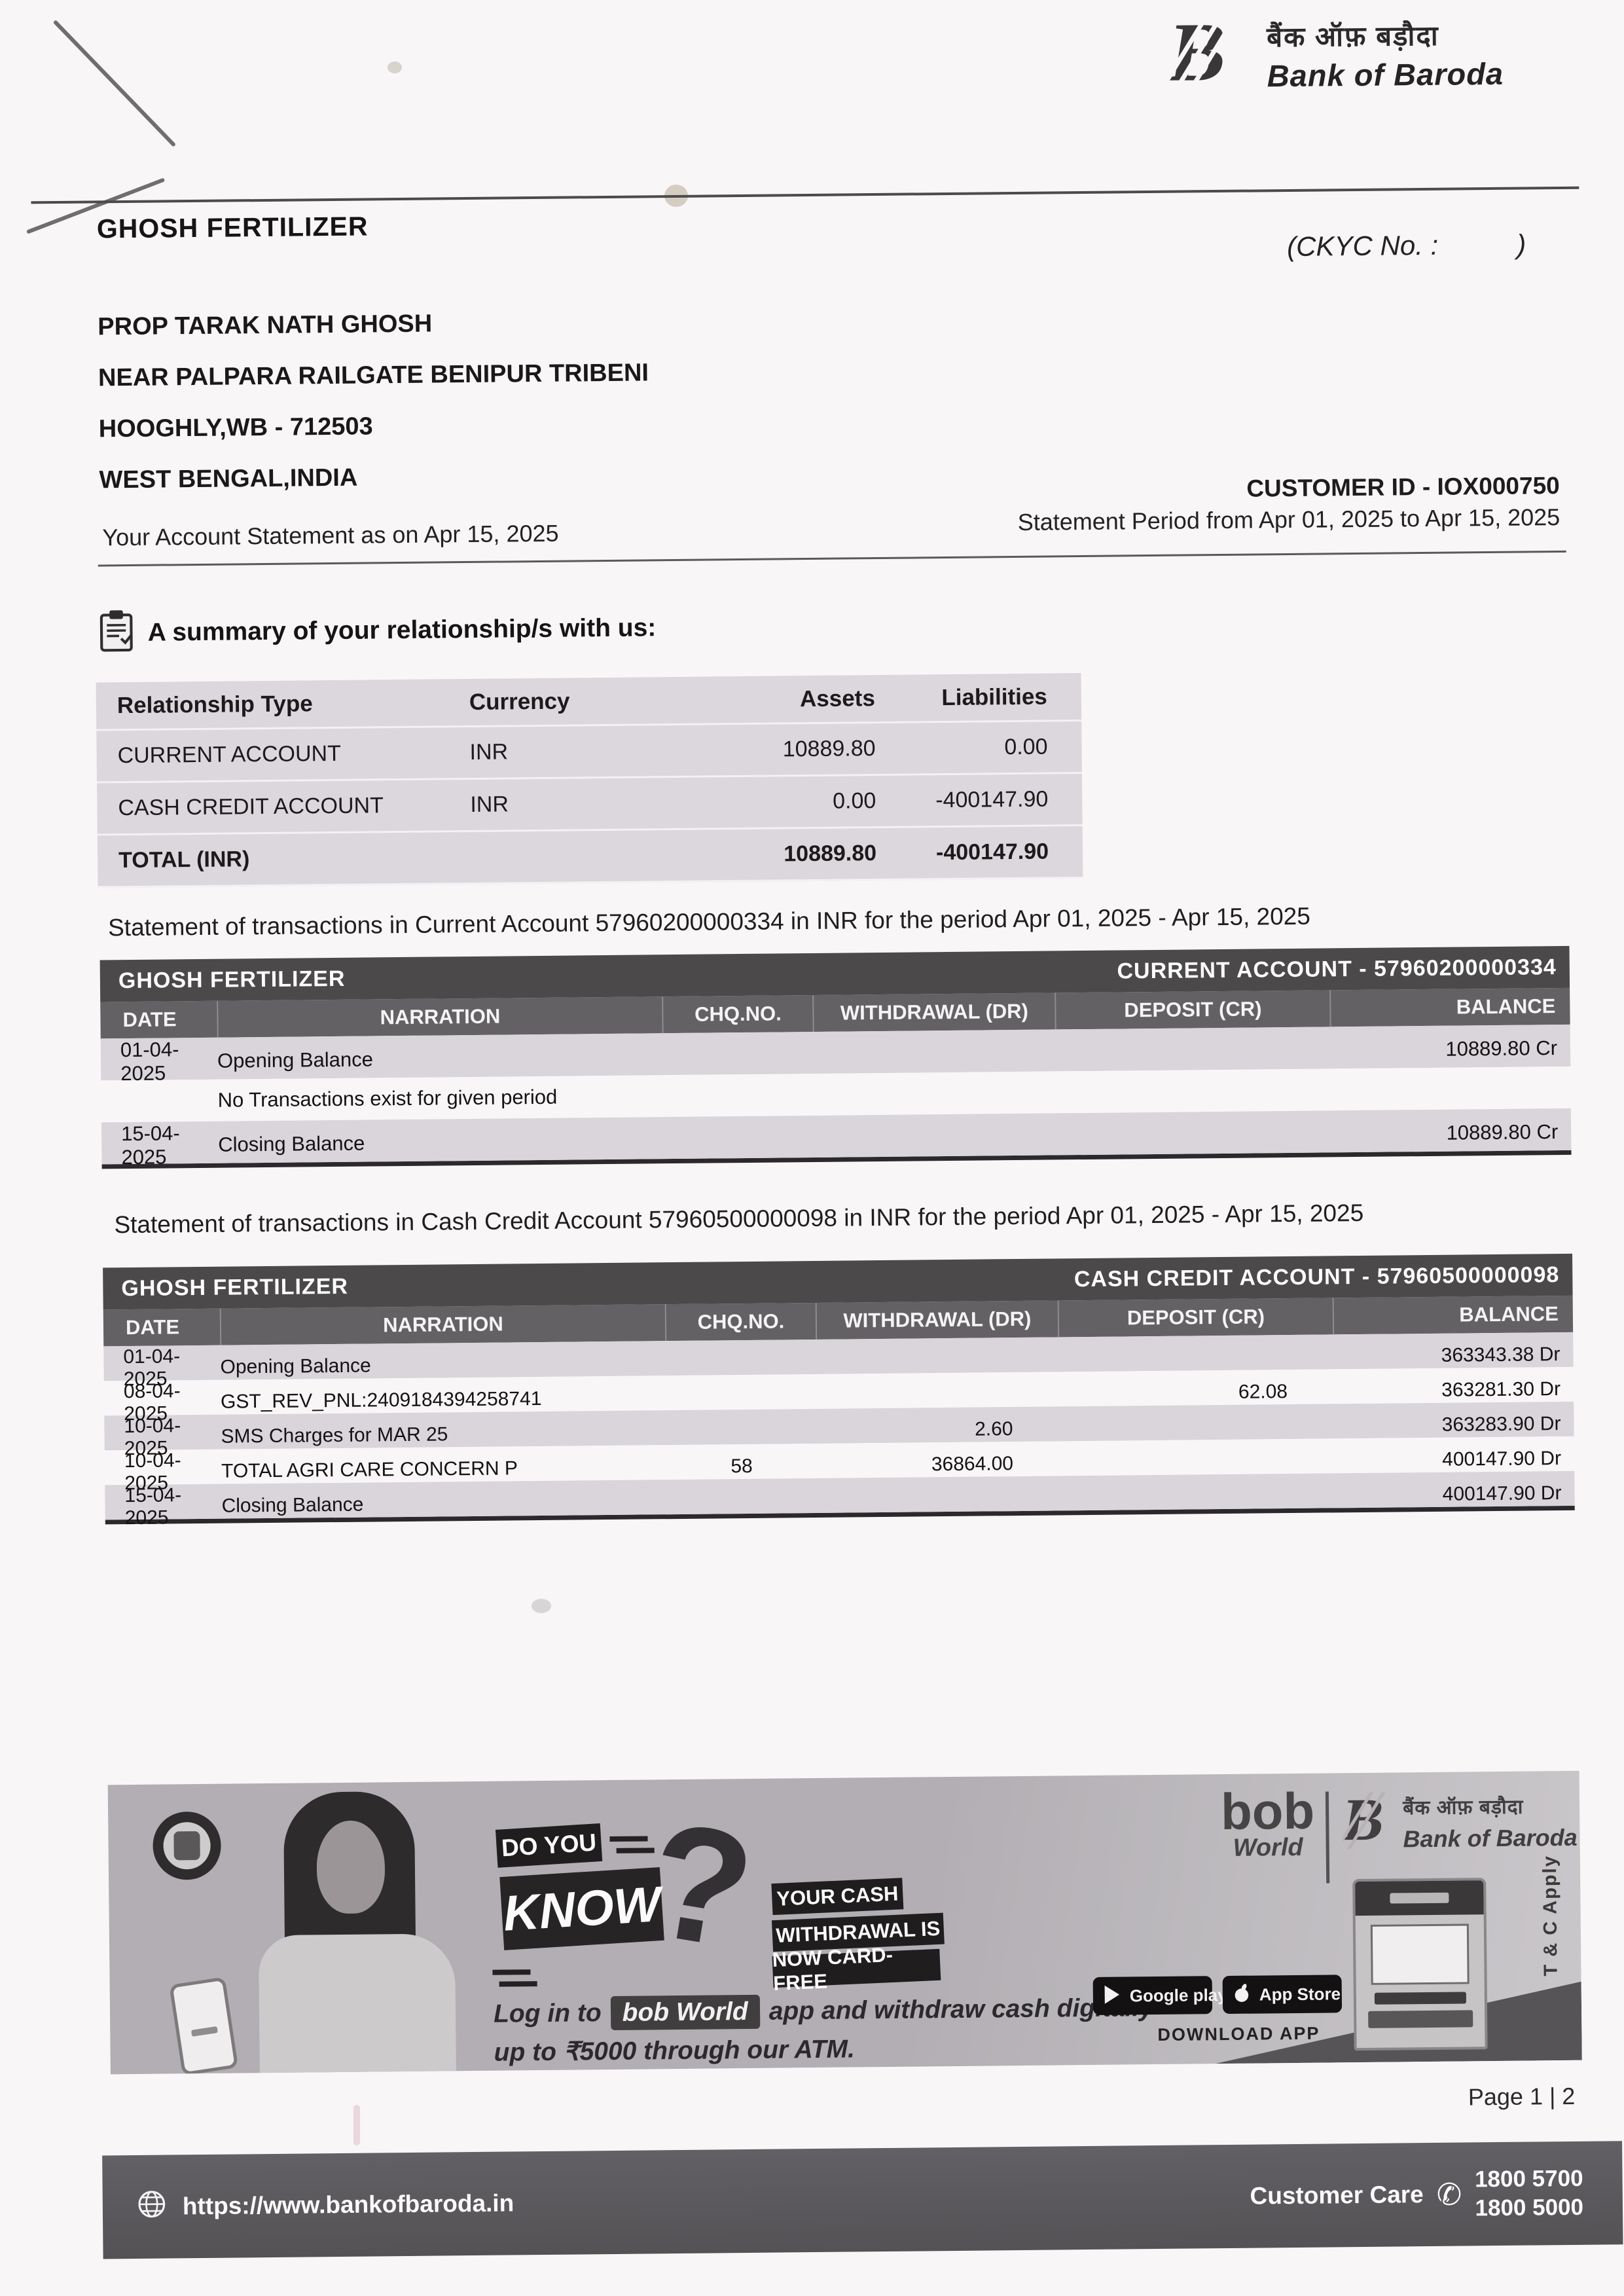 Image resolution: width=1624 pixels, height=2296 pixels. Describe the element at coordinates (251, 807) in the screenshot. I see `cell-relationship: CASH CREDIT ACCOUNT` at that location.